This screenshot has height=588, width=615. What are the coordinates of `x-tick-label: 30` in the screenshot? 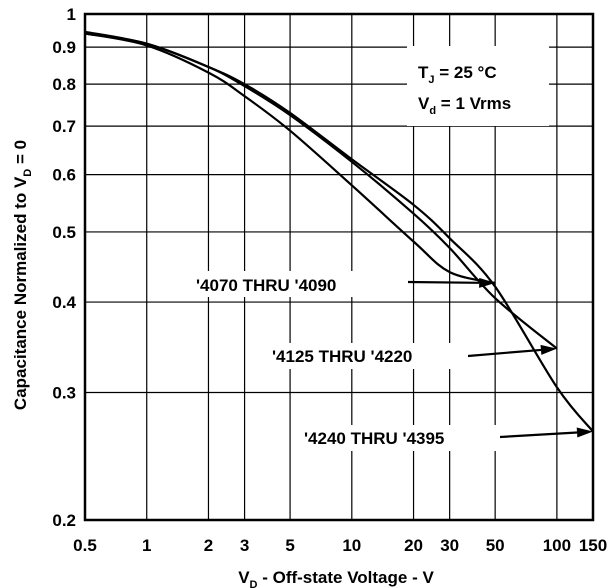 It's located at (449, 545).